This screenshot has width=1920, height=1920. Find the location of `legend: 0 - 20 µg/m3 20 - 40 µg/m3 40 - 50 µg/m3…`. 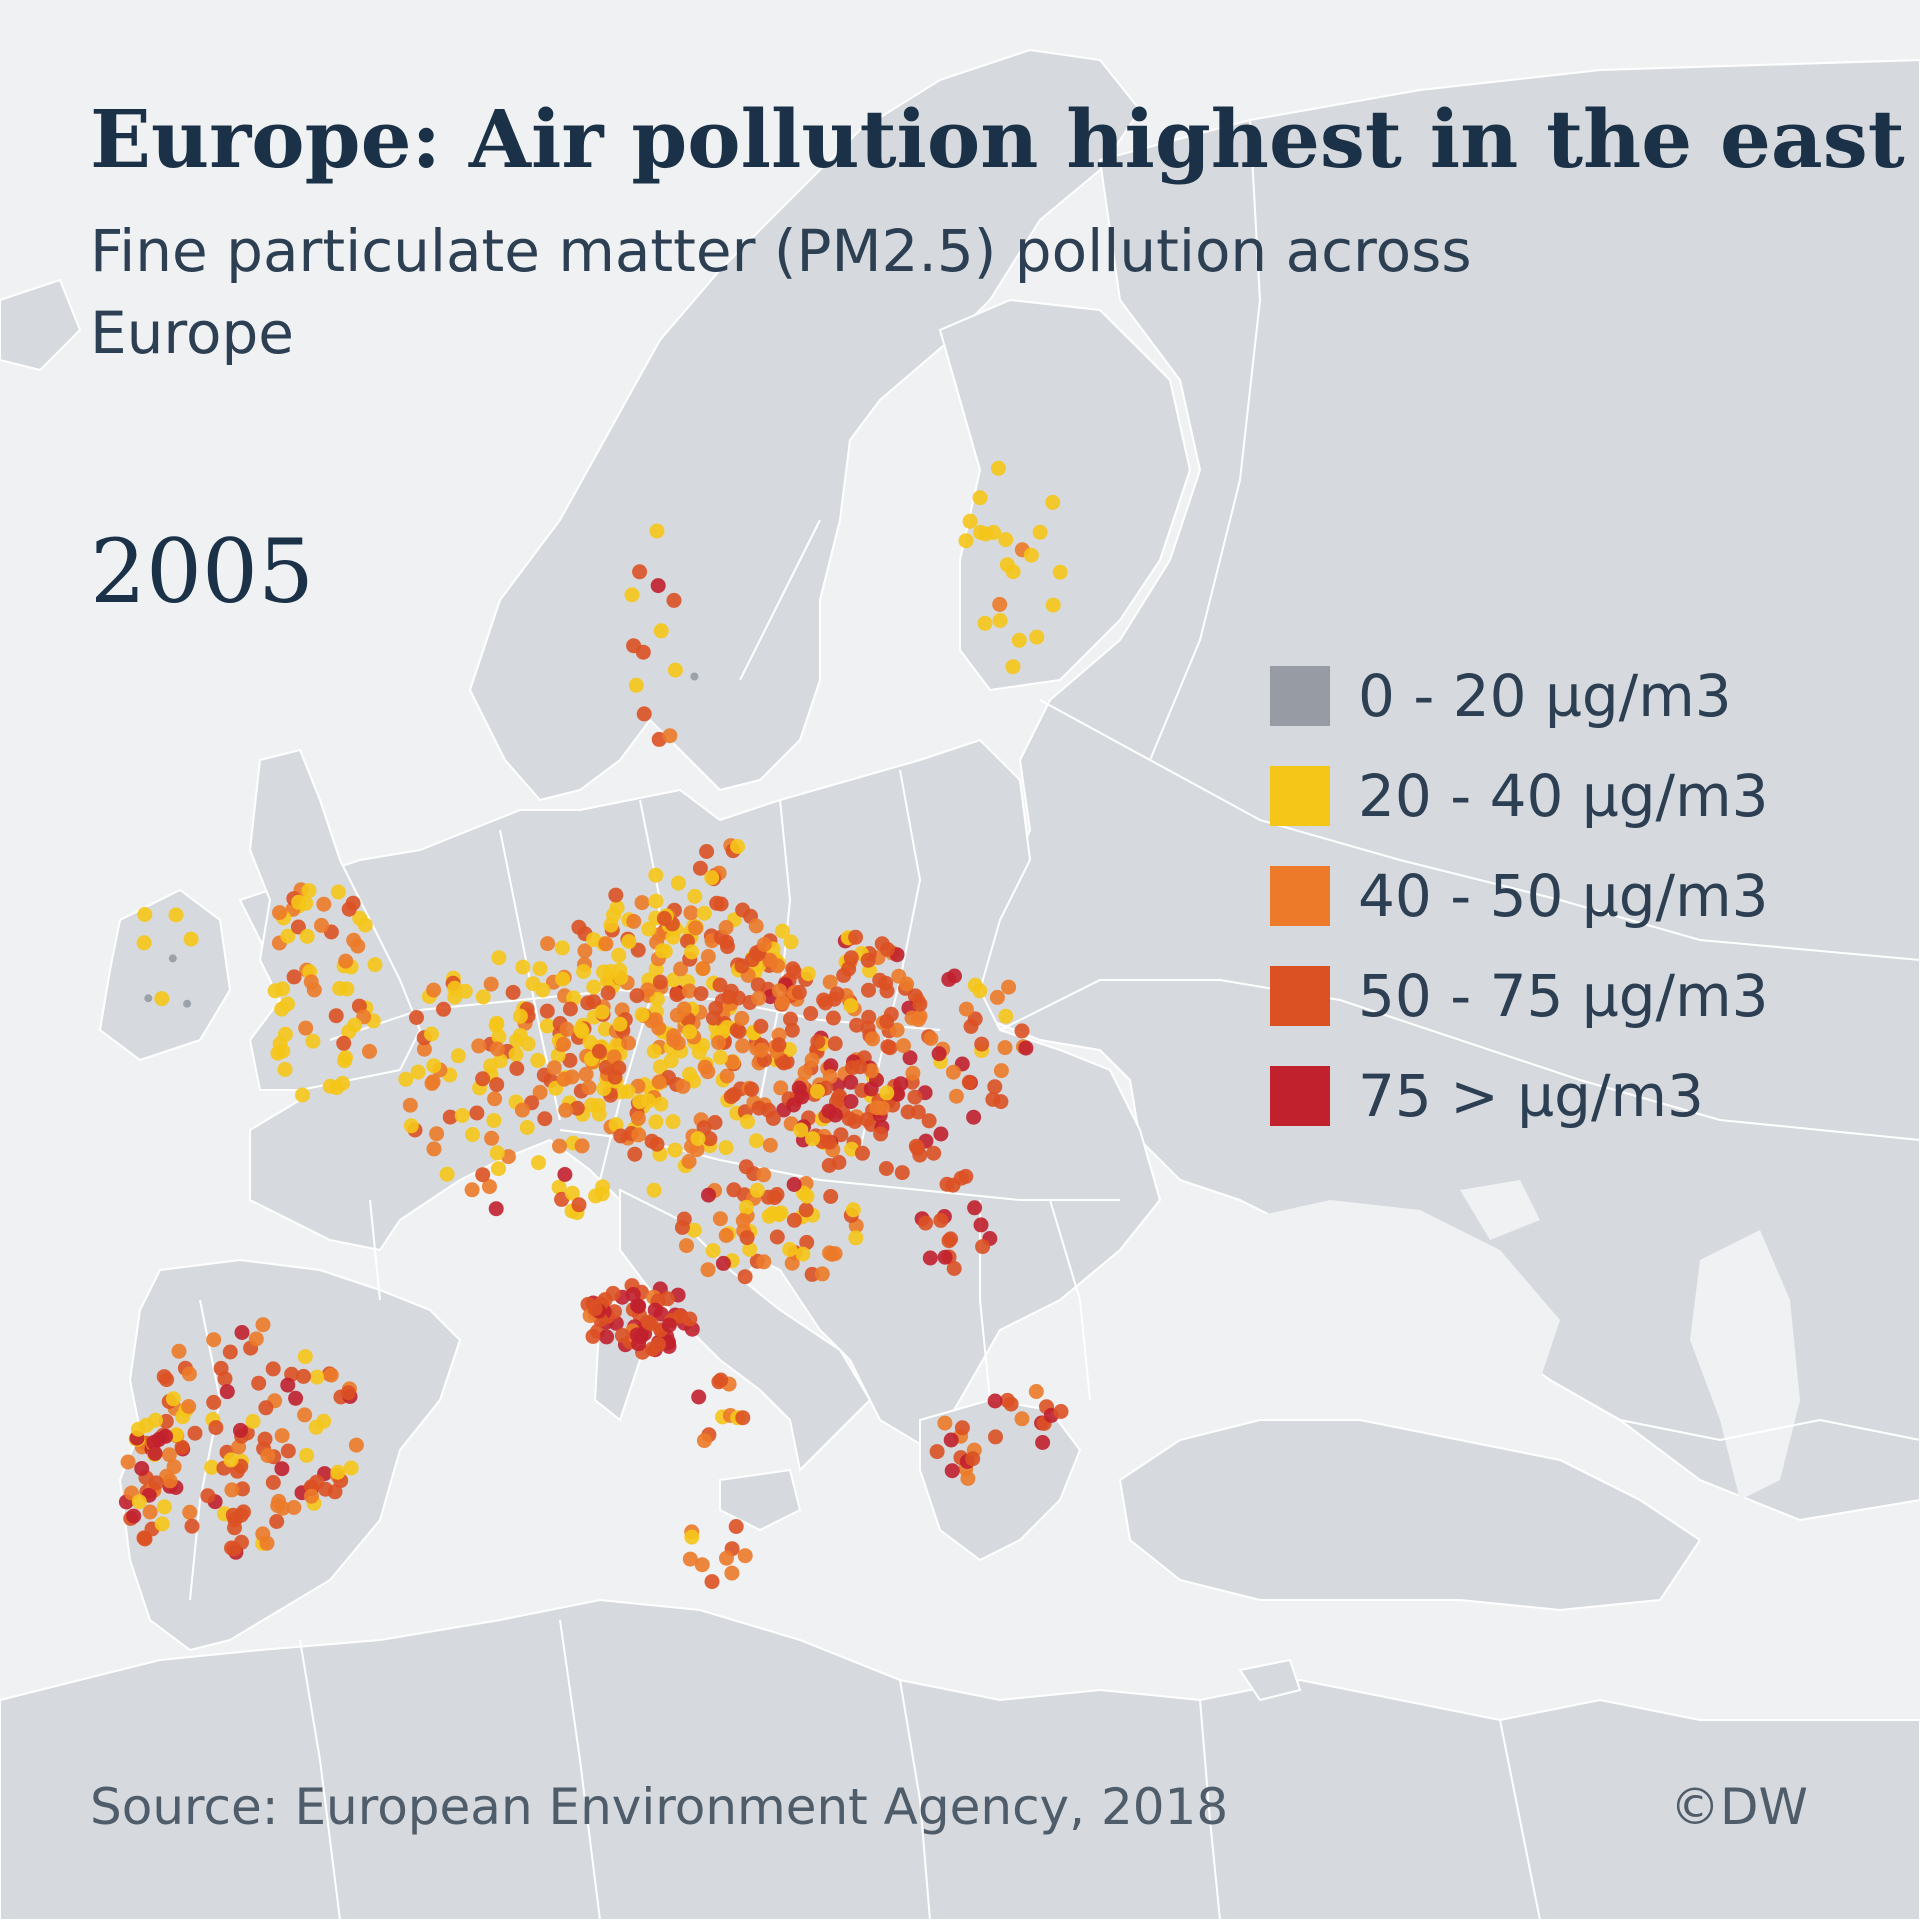

legend: 0 - 20 µg/m3 20 - 40 µg/m3 40 - 50 µg/m3… is located at coordinates (1519, 896).